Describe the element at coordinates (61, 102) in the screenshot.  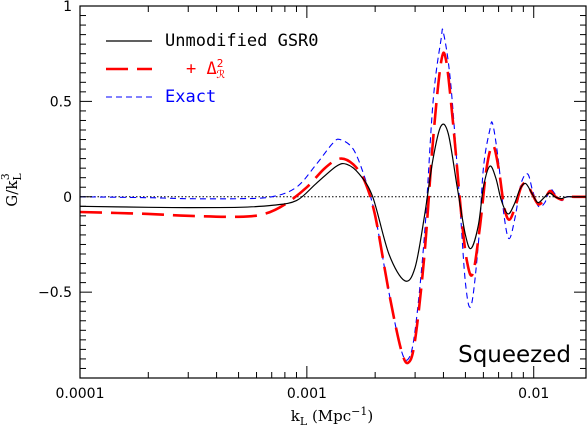
I see `y-tick-label: 0.5` at that location.